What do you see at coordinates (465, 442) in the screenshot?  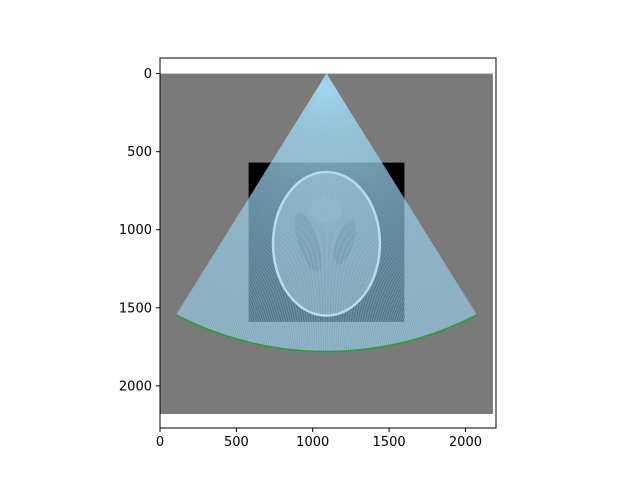 I see `x-tick-label: 2000` at bounding box center [465, 442].